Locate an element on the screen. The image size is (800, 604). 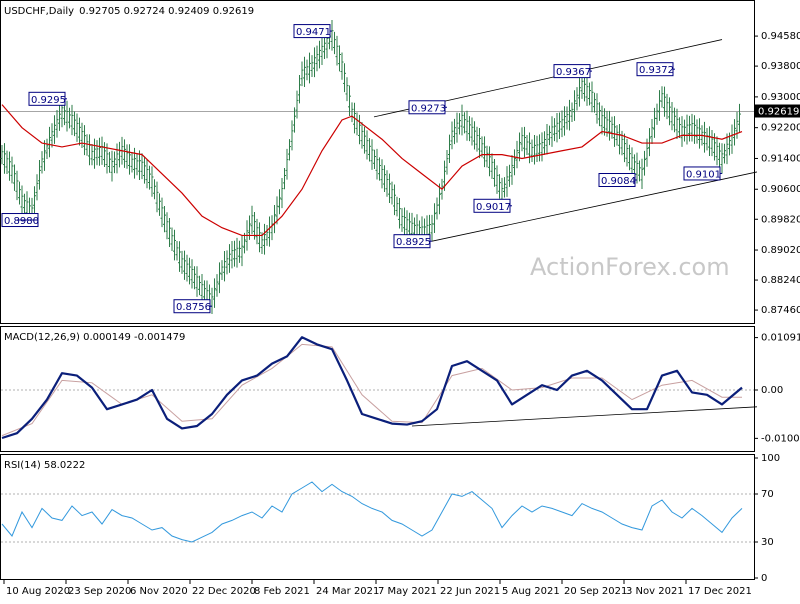
price-y-tick-label: 0.88240 is located at coordinates (780, 280).